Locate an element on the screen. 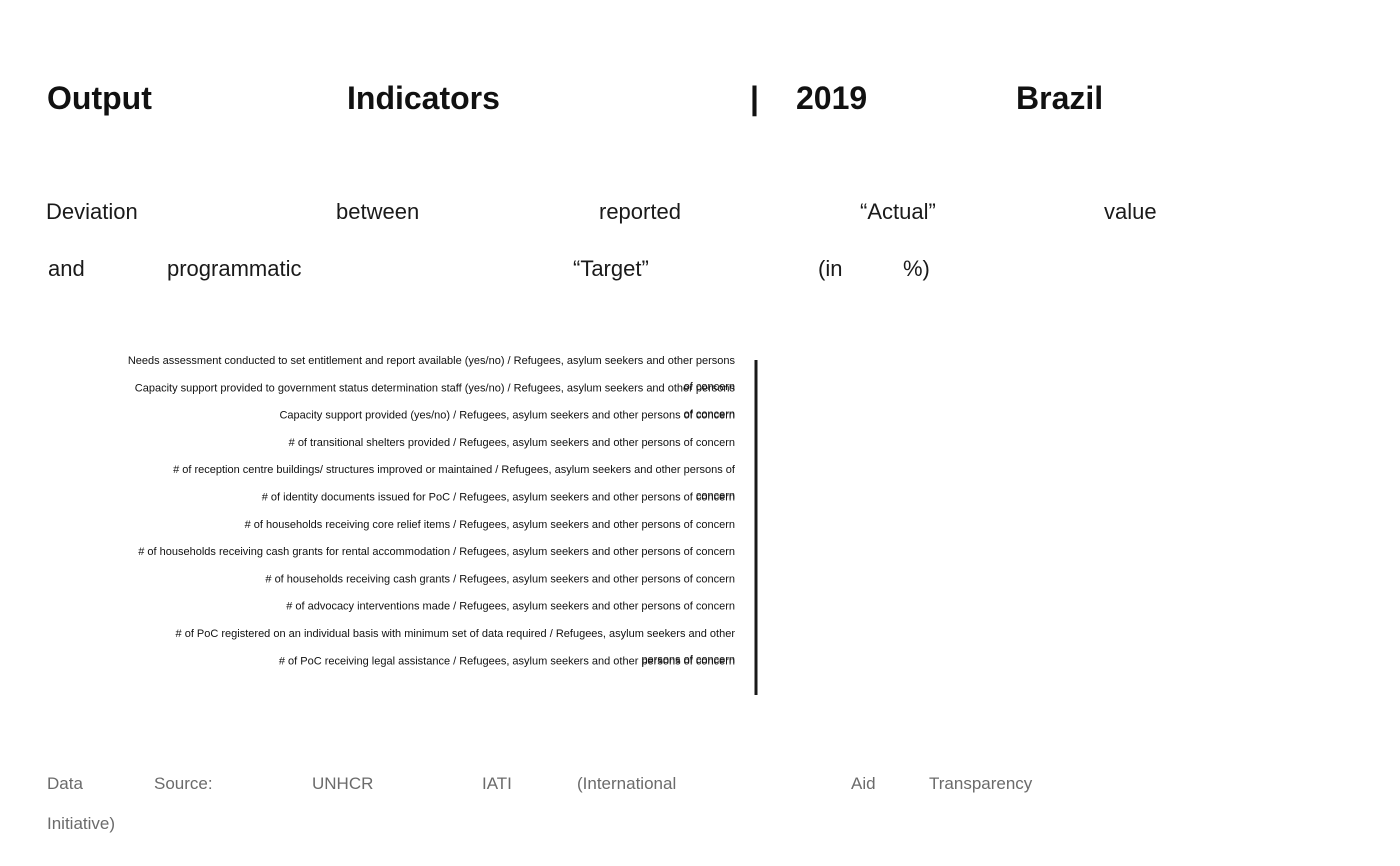  chart-subtitle-line-2: and programmatic “Target” (in %) is located at coordinates (616, 270).